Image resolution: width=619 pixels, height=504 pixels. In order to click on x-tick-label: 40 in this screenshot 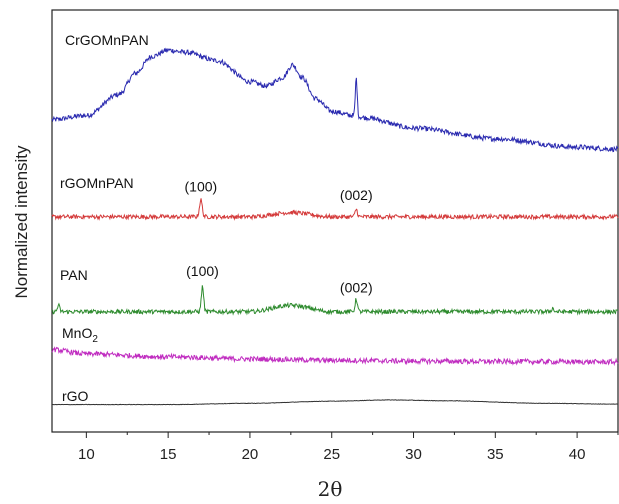, I will do `click(577, 454)`.